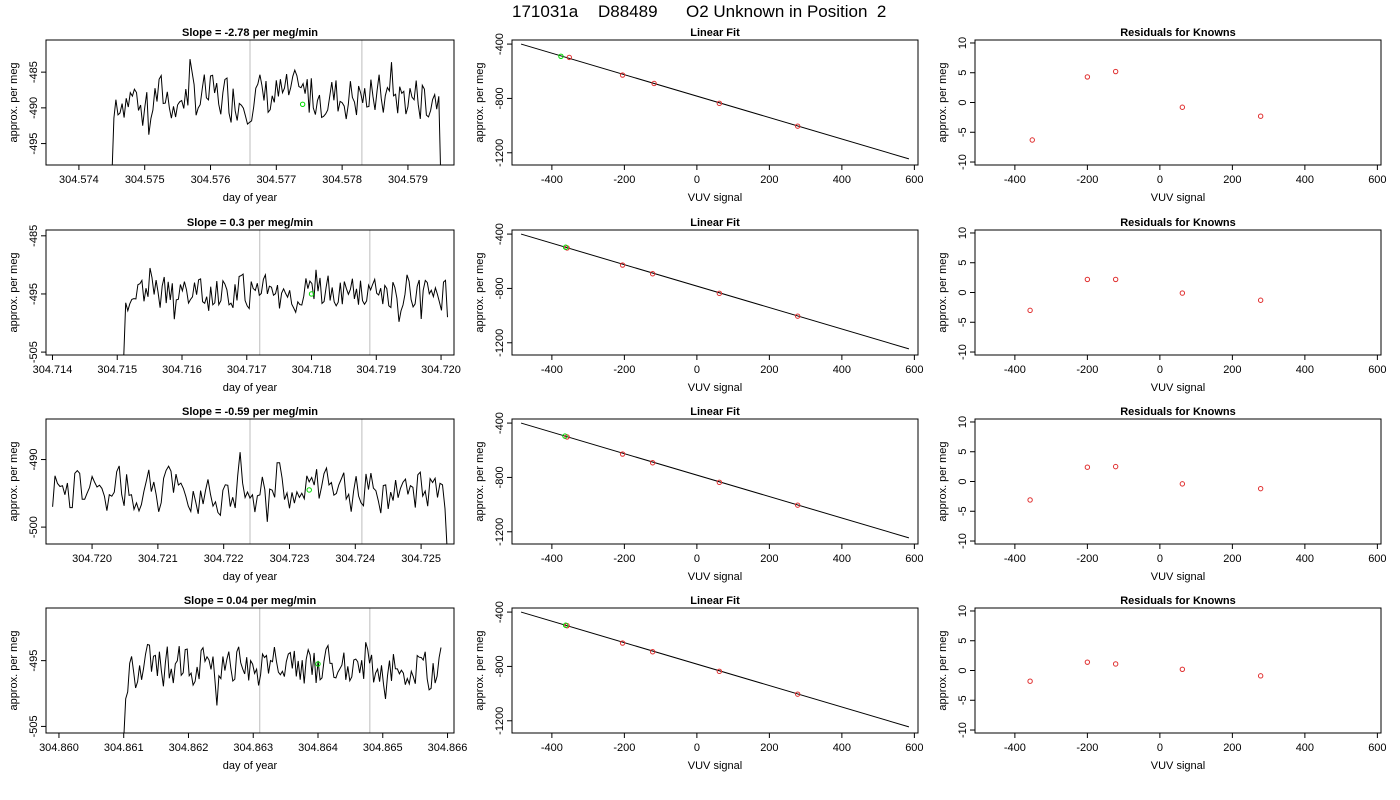  What do you see at coordinates (355, 559) in the screenshot?
I see `x-tick-label: 304.724` at bounding box center [355, 559].